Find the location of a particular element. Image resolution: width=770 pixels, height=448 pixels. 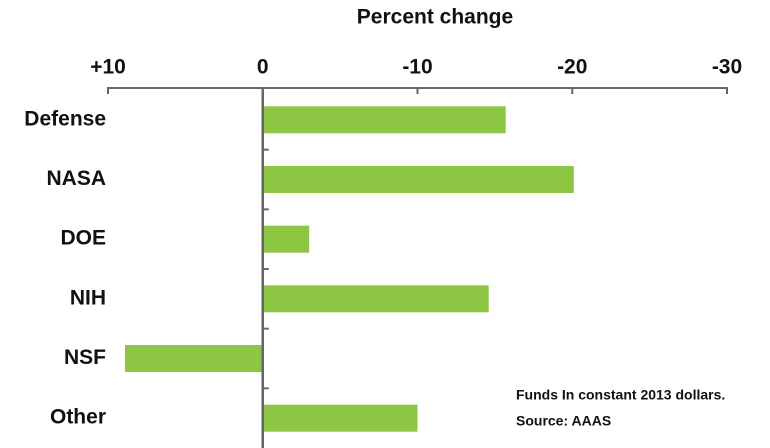

y-tick-label: NASA is located at coordinates (76, 178).